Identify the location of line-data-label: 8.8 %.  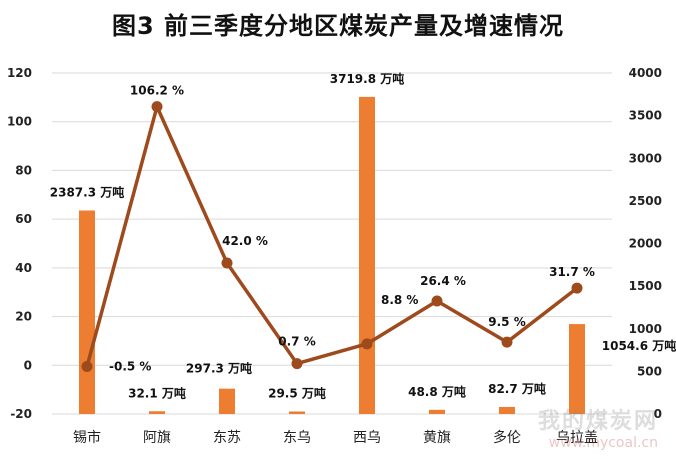
(399, 300).